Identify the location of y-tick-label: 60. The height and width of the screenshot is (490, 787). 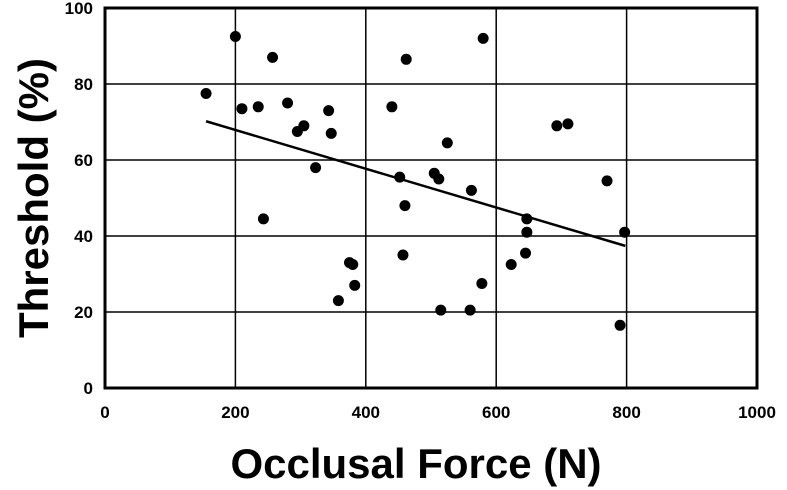
(83, 160).